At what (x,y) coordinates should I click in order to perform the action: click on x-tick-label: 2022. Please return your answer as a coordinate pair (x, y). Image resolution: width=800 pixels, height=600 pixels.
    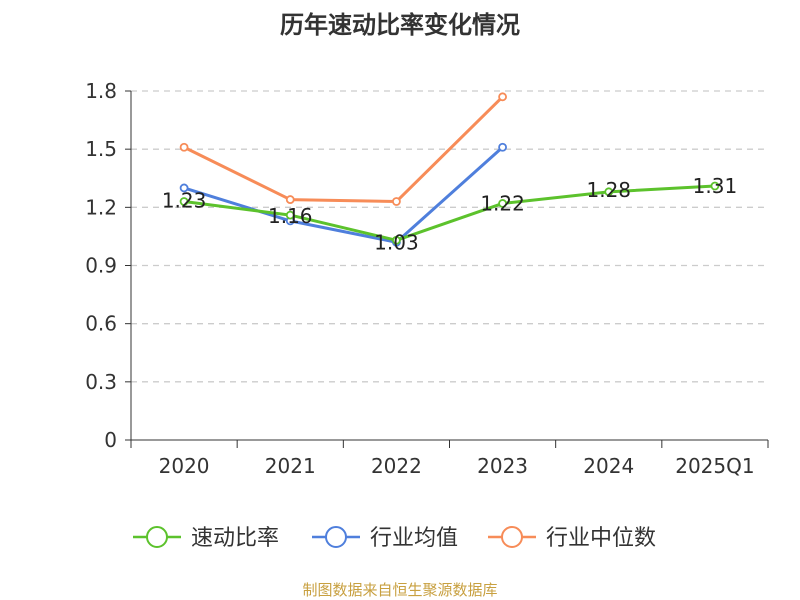
    Looking at the image, I should click on (396, 466).